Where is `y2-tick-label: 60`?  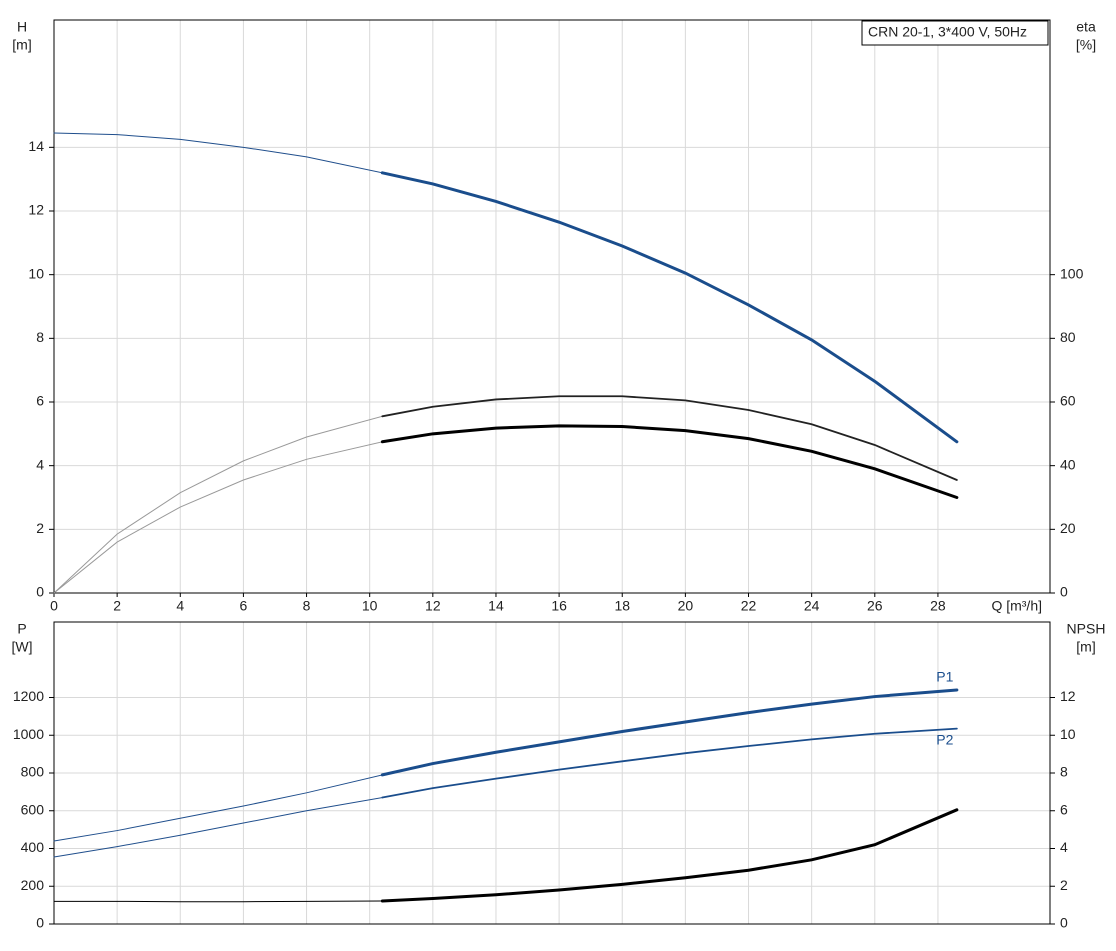
y2-tick-label: 60 is located at coordinates (1068, 401).